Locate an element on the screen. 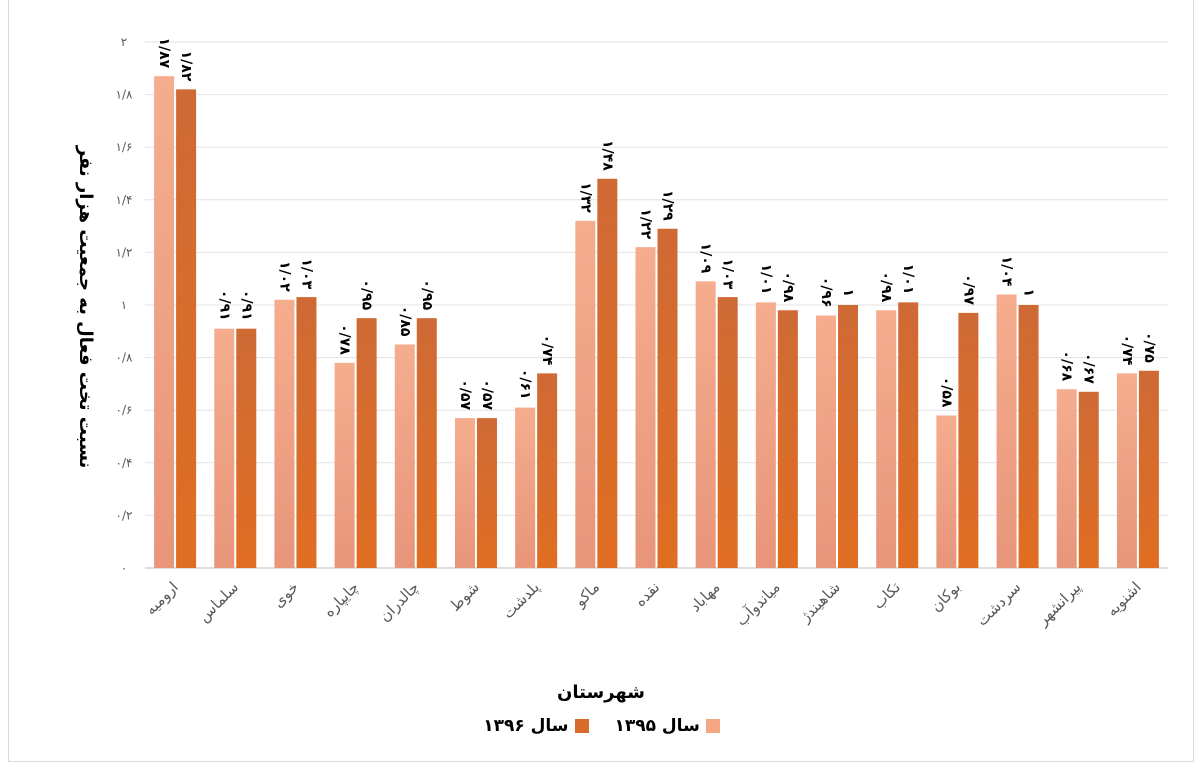 The width and height of the screenshot is (1203, 767). y-tick-label: ۱/۲ is located at coordinates (124, 252).